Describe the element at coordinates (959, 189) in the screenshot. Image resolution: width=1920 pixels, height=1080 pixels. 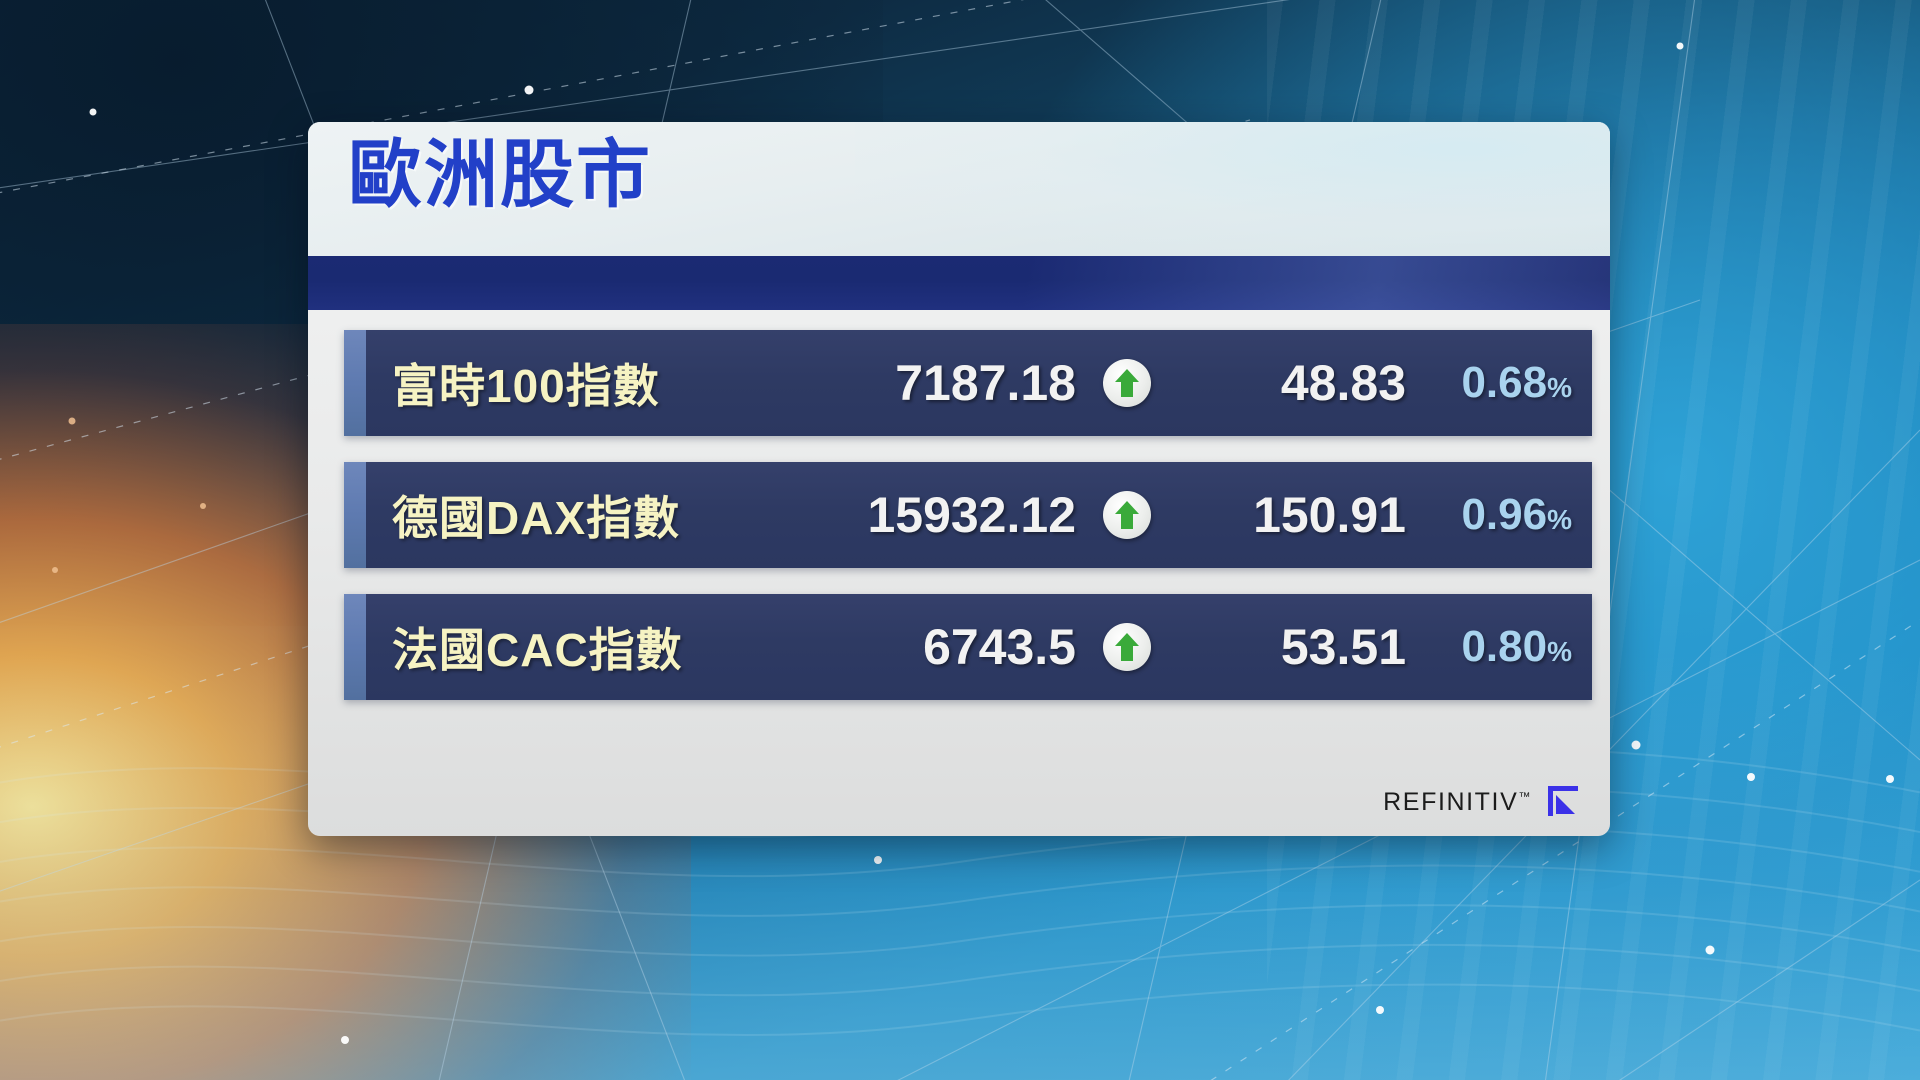
I see `panel-header: 歐洲股市` at that location.